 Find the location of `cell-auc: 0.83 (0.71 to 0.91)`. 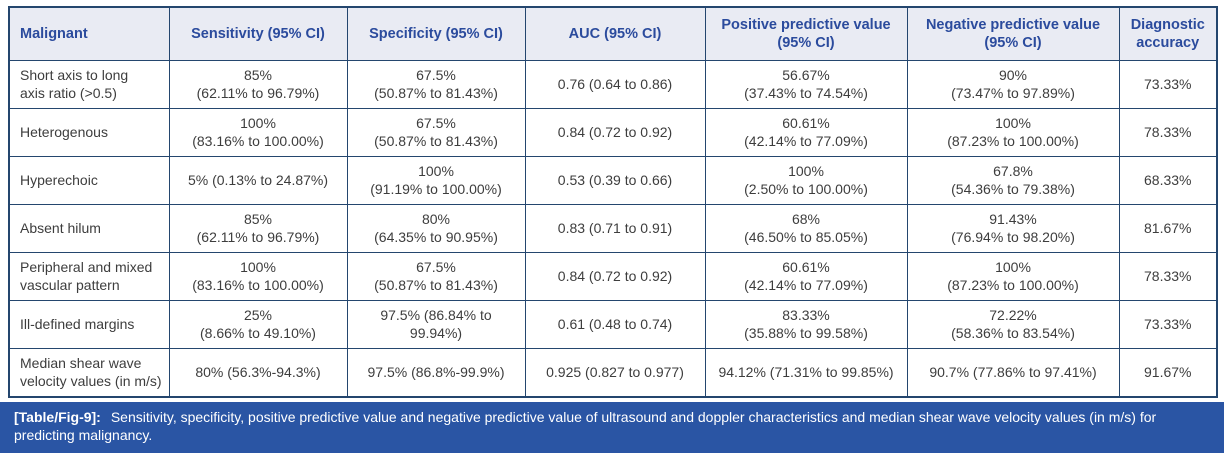

cell-auc: 0.83 (0.71 to 0.91) is located at coordinates (615, 228).